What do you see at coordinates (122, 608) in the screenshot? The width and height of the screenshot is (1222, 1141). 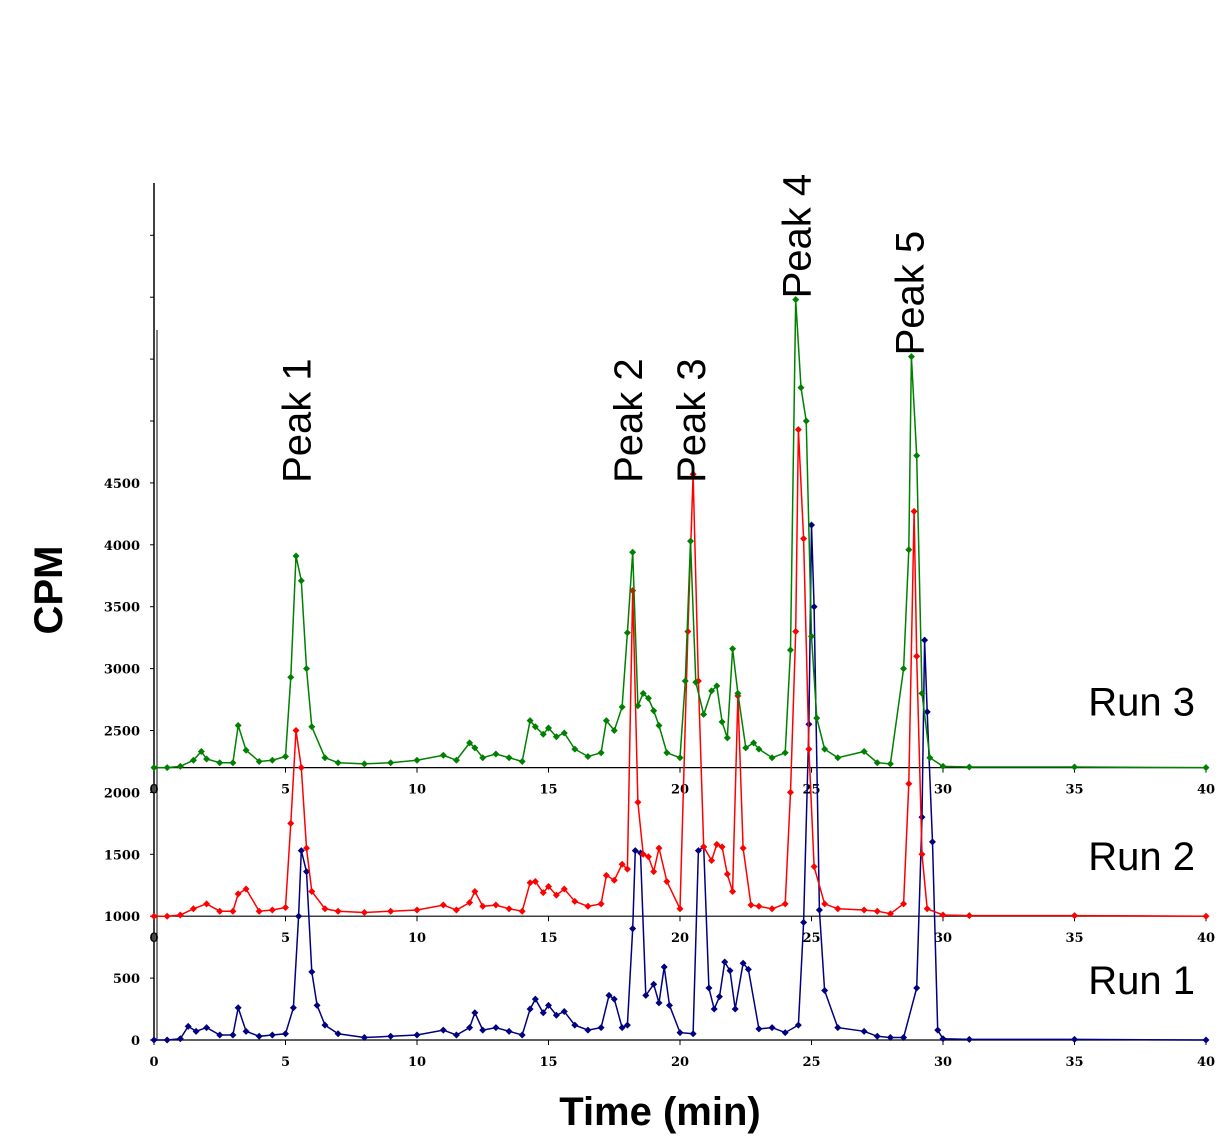 I see `y-tick-label: 3500` at bounding box center [122, 608].